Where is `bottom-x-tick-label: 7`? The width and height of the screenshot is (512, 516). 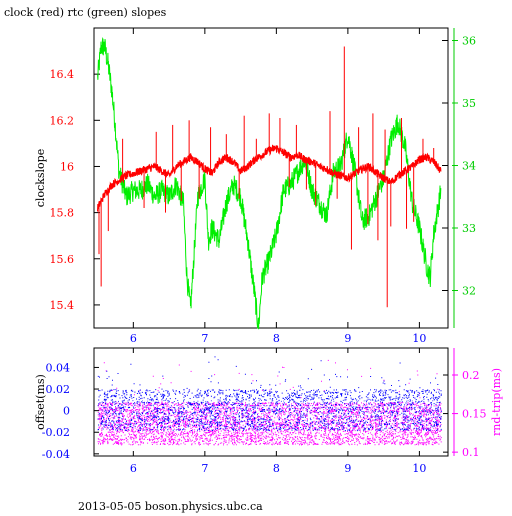
bottom-x-tick-label: 7 is located at coordinates (204, 468).